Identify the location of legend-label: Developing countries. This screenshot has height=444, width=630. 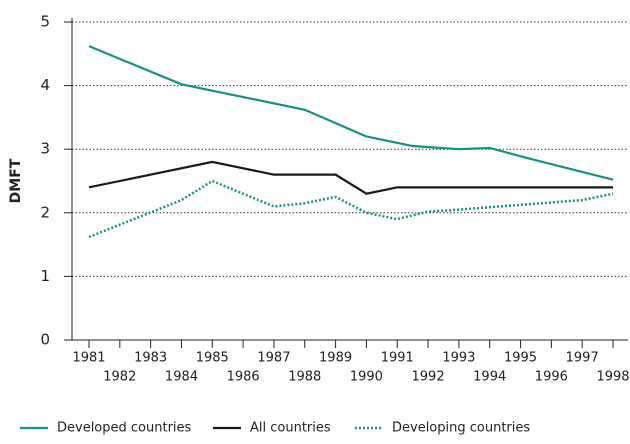
(461, 428).